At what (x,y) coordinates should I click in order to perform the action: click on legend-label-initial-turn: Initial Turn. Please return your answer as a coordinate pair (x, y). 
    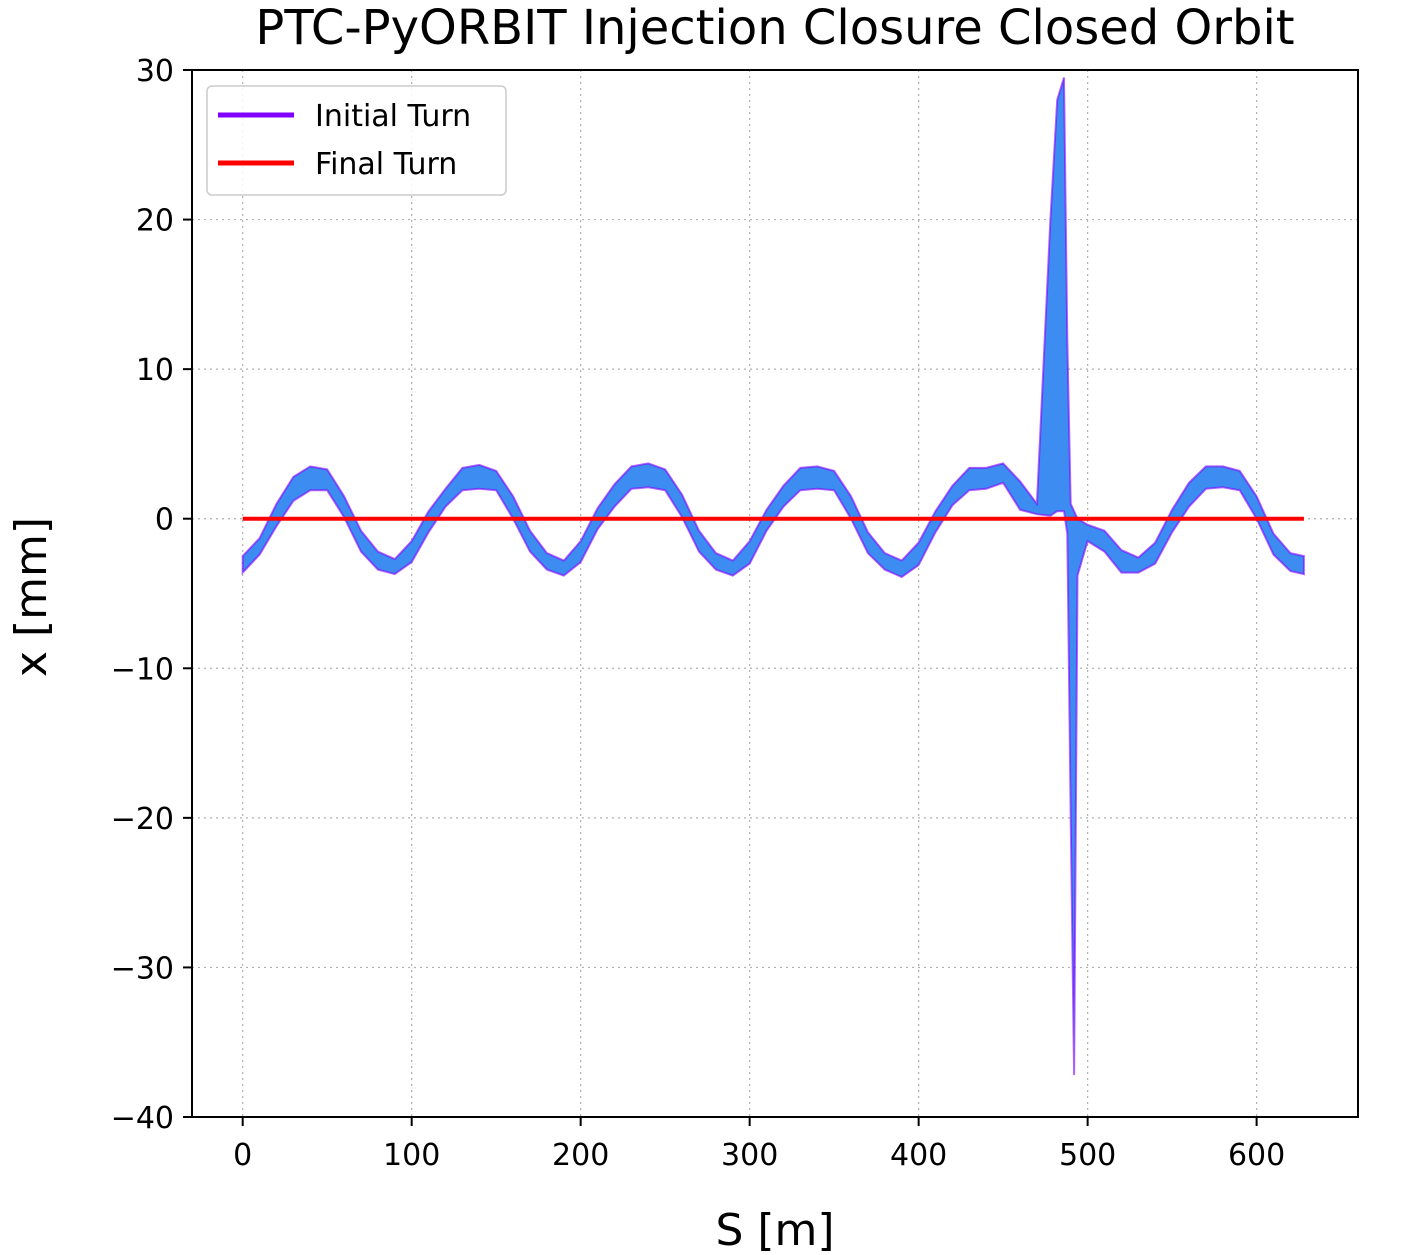
    Looking at the image, I should click on (393, 116).